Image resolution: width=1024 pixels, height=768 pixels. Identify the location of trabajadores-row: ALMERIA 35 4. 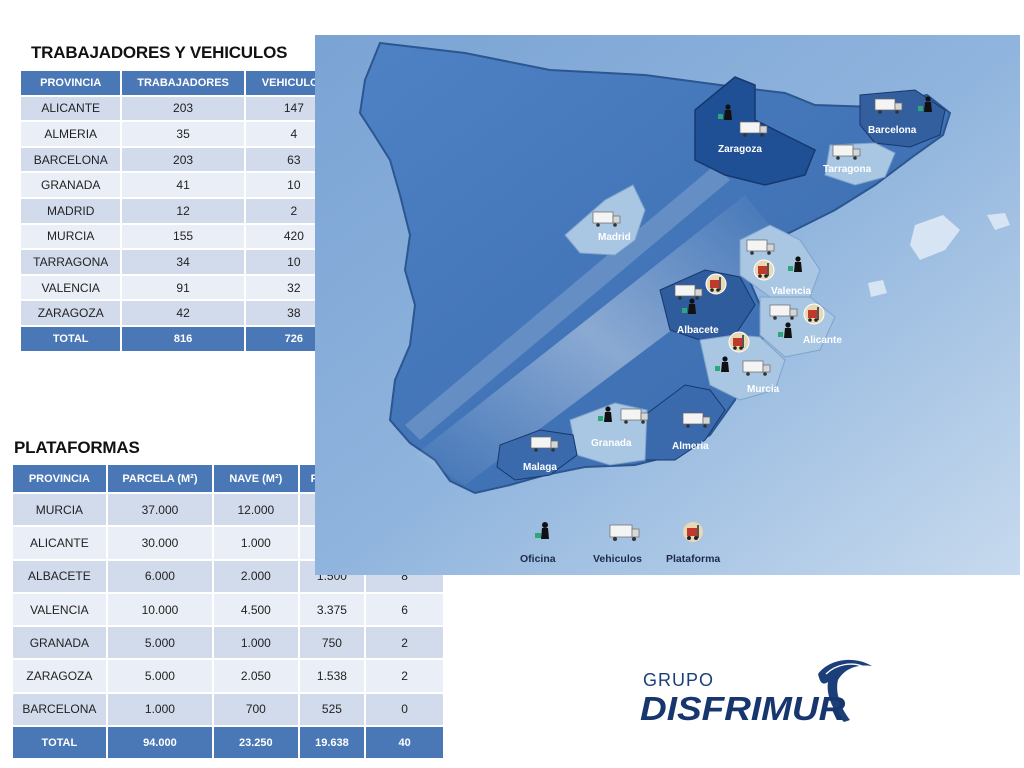
(181, 134).